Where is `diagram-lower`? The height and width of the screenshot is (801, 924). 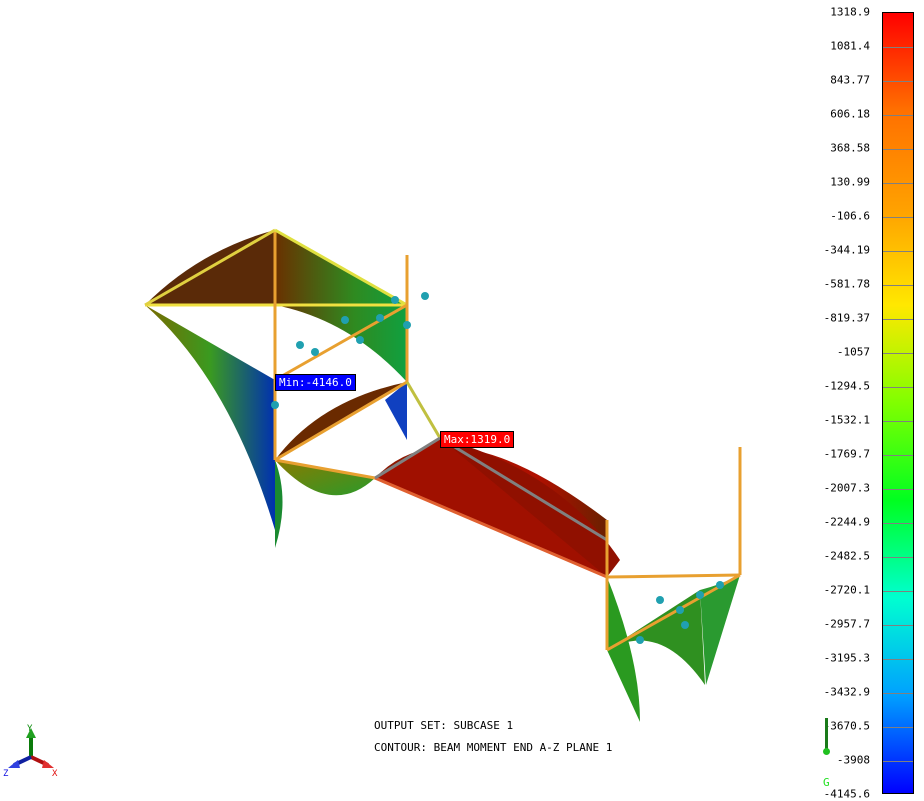 diagram-lower is located at coordinates (325, 478).